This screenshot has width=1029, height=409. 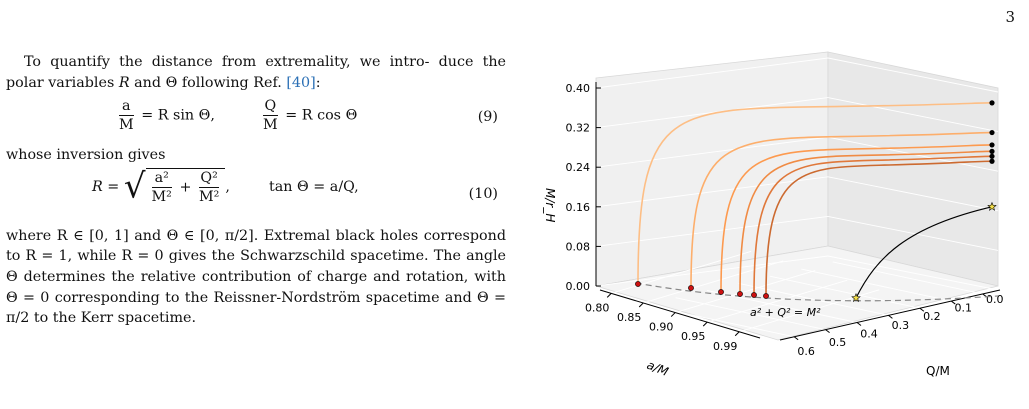 I want to click on page-number: 3, so click(x=1010, y=17).